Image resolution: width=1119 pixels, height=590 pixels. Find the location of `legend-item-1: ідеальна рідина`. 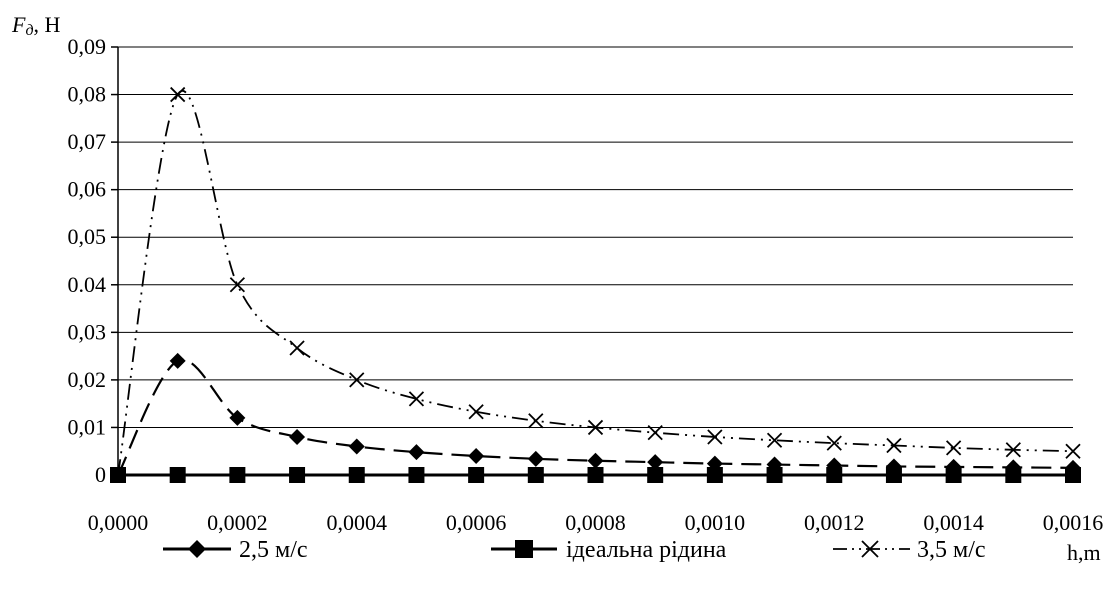

legend-item-1: ідеальна рідина is located at coordinates (609, 550).